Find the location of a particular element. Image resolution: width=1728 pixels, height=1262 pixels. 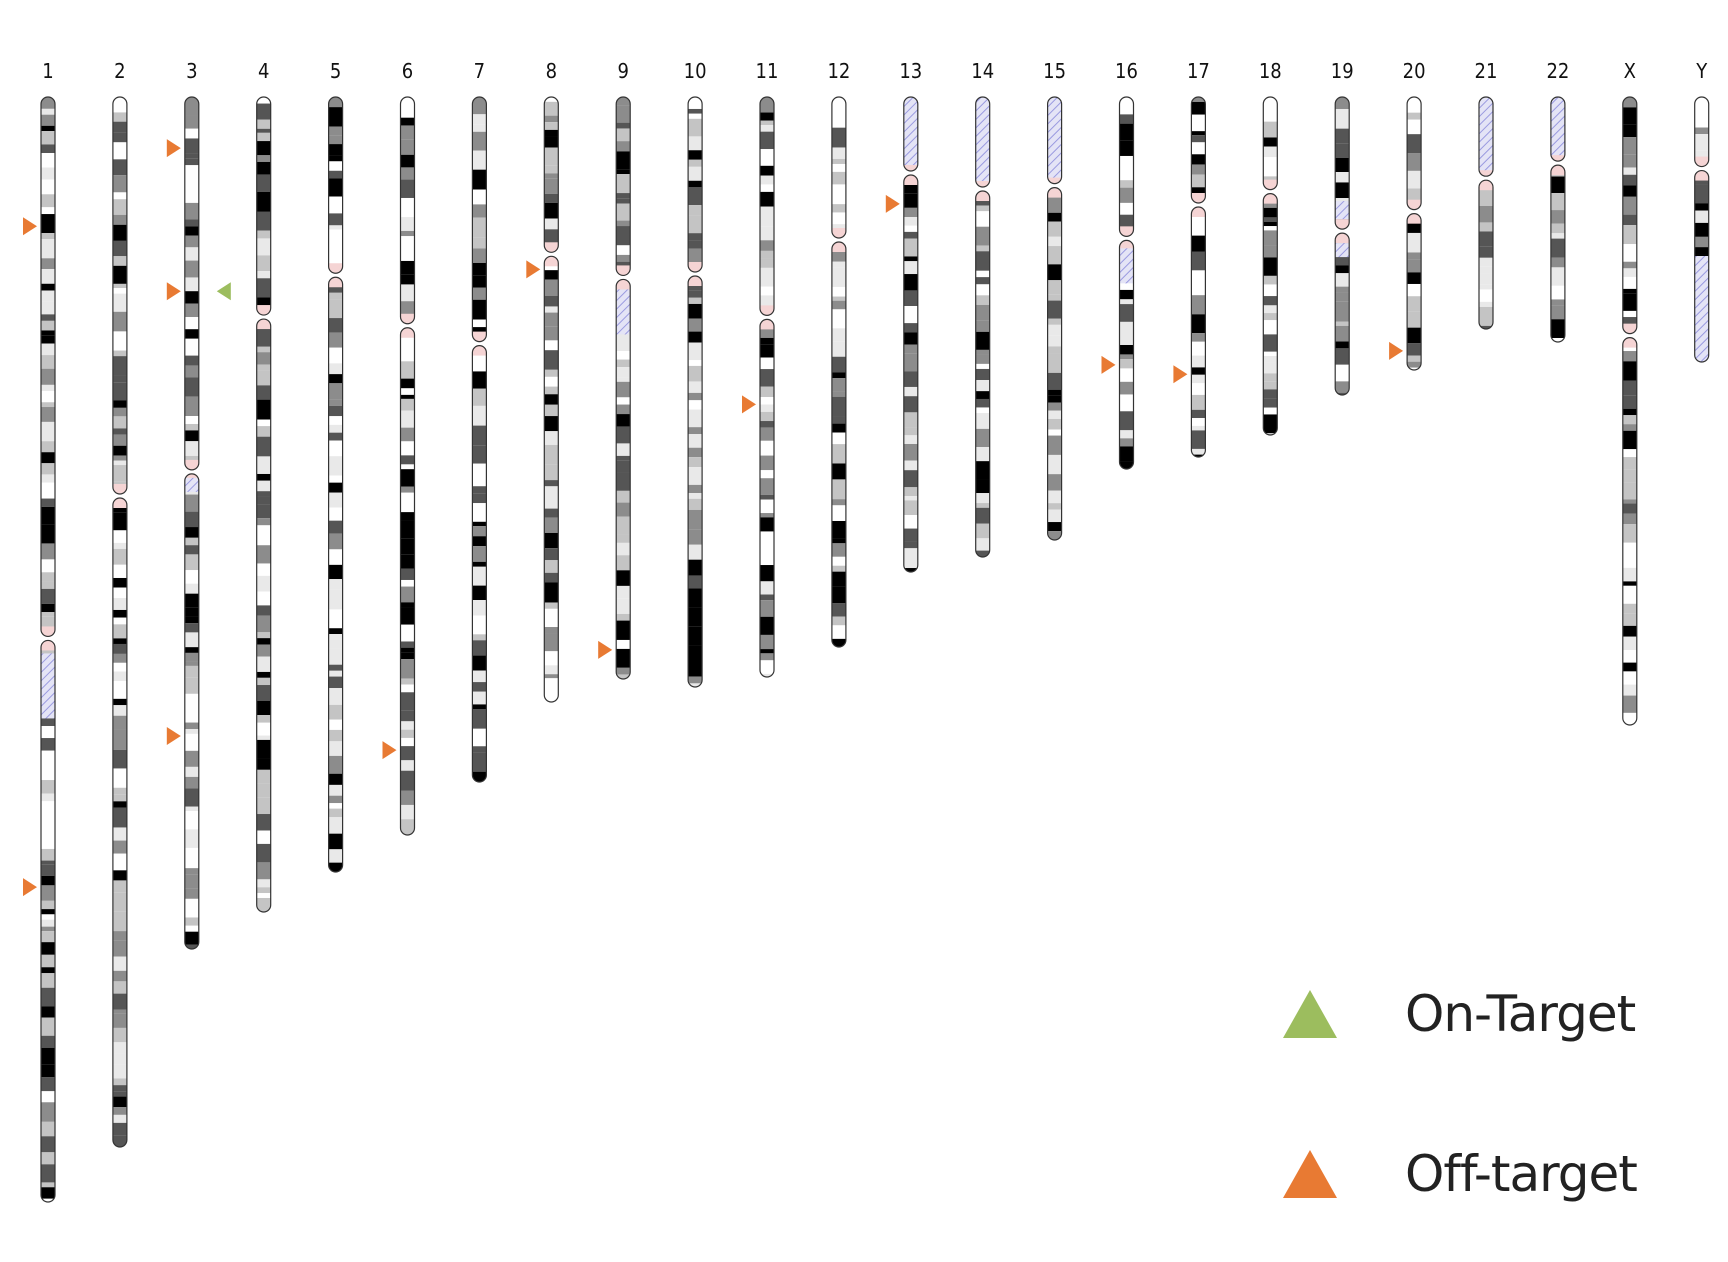

chromosome-15: 15 is located at coordinates (1054, 300).